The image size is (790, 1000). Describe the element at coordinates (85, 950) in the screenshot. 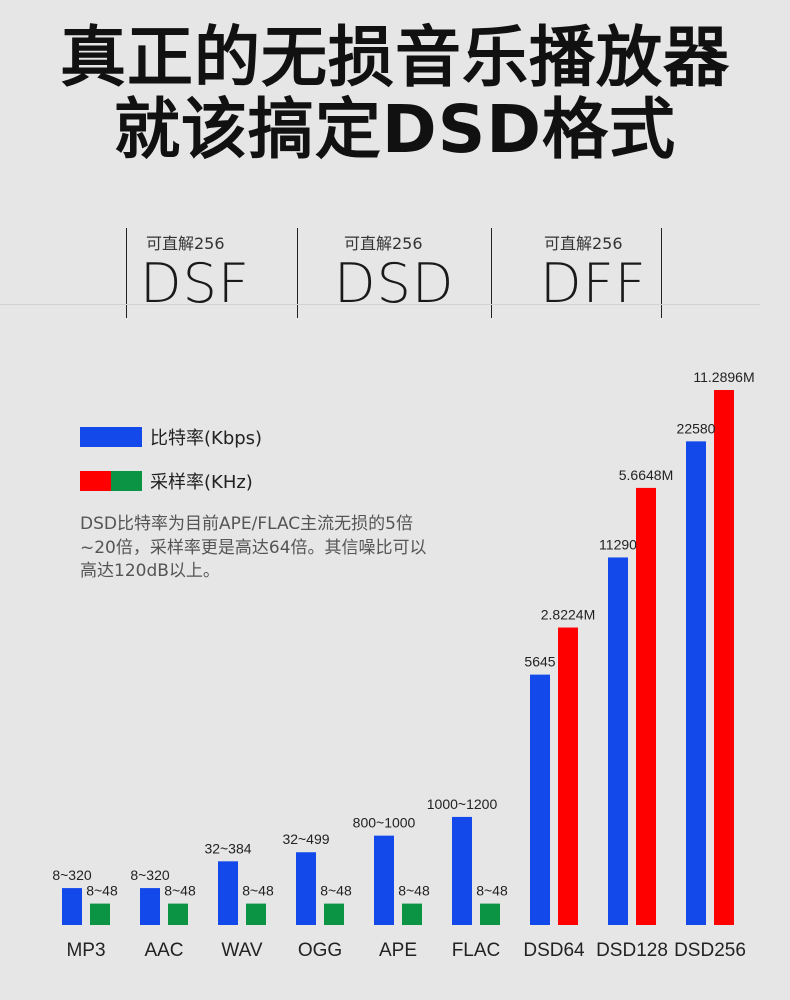

I see `category-label: MP3` at that location.